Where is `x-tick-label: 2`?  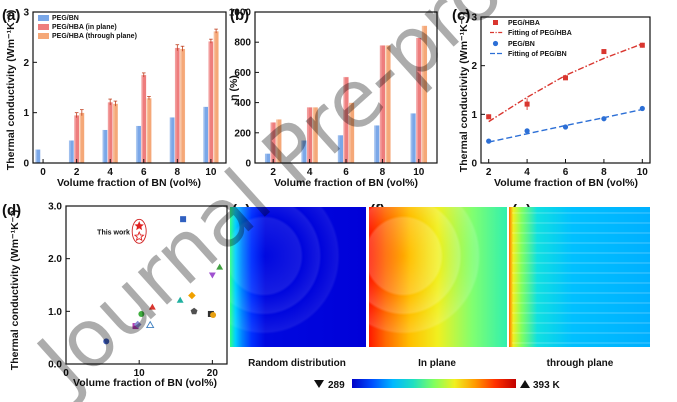 x-tick-label: 2 is located at coordinates (77, 172).